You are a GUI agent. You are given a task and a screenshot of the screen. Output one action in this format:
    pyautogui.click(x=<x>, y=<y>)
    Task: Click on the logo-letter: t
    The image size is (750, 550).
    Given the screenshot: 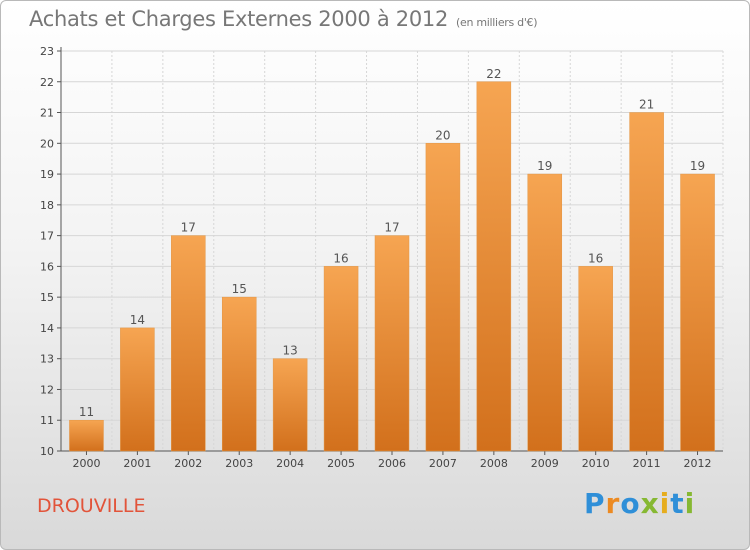 What is the action you would take?
    pyautogui.click(x=677, y=503)
    